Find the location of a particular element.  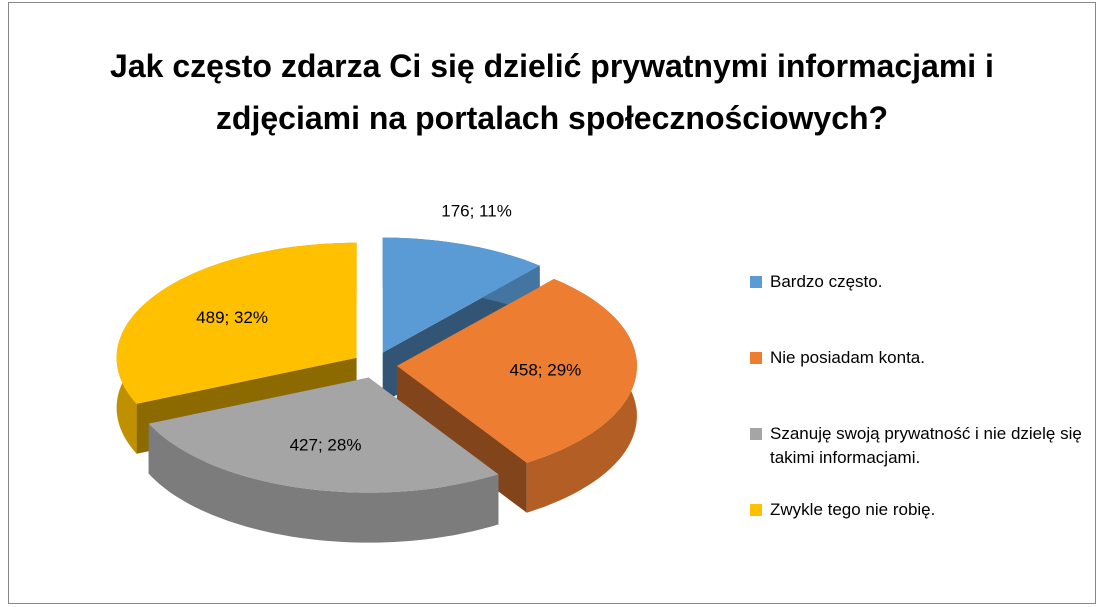

data-label: 176; 11% is located at coordinates (476, 210).